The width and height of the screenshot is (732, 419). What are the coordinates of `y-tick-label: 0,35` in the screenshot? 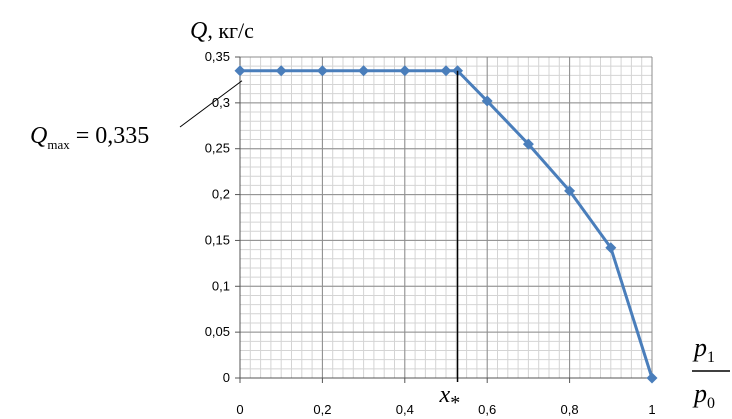 It's located at (217, 56).